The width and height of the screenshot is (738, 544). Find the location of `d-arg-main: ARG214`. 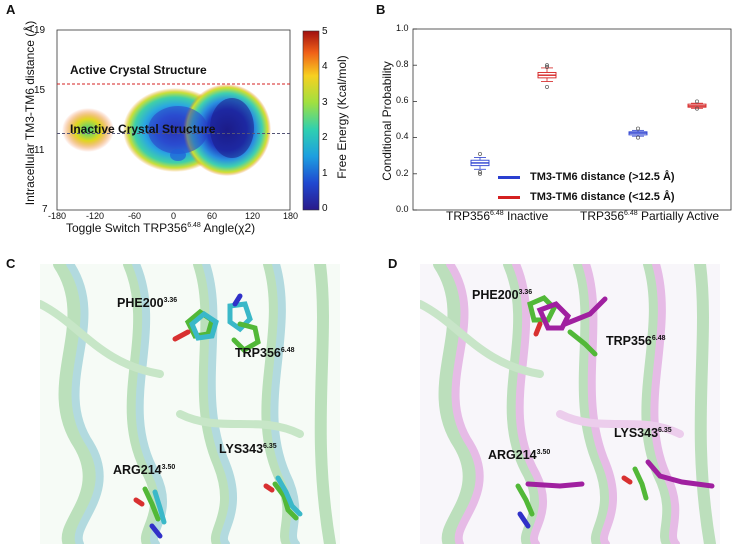

d-arg-main: ARG214 is located at coordinates (512, 455).